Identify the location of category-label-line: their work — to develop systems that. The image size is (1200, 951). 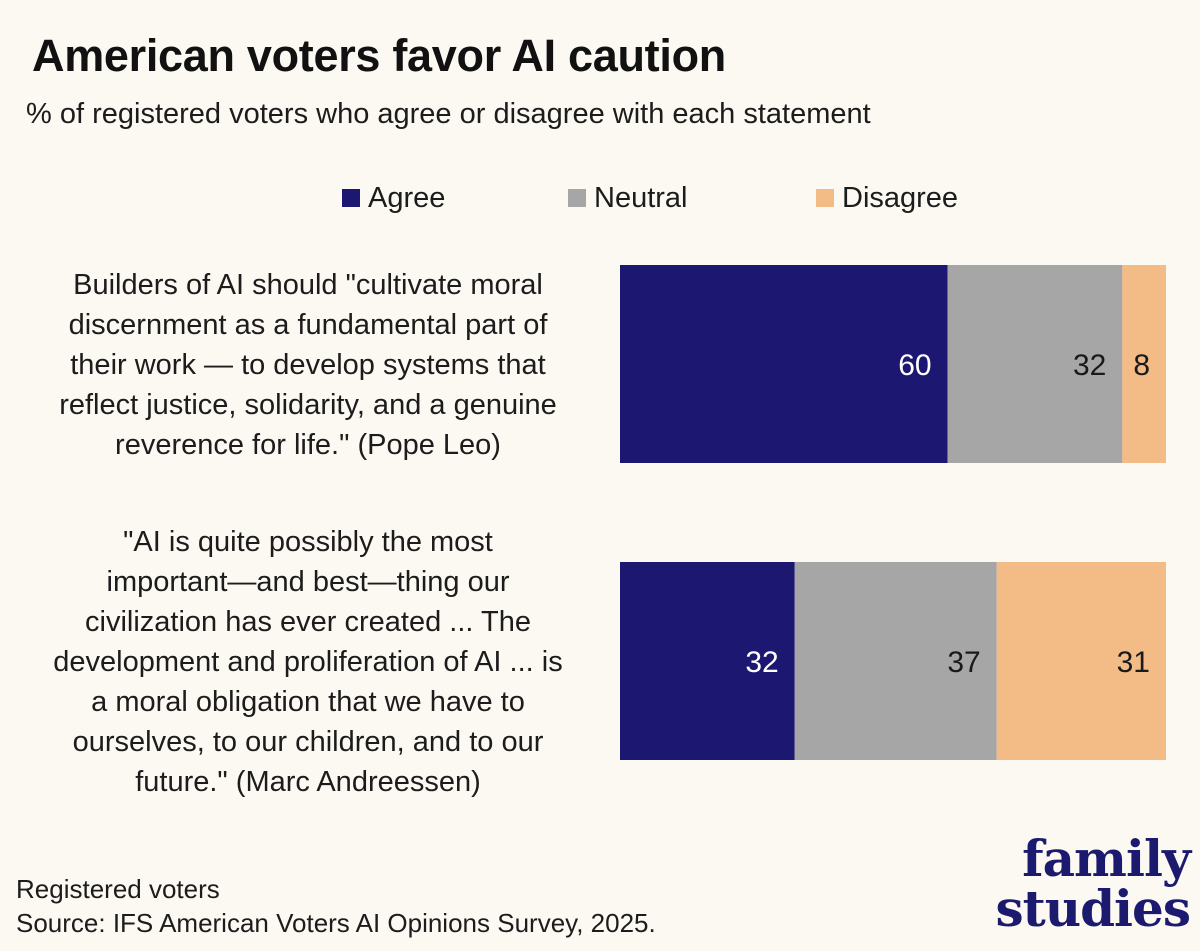
(308, 365).